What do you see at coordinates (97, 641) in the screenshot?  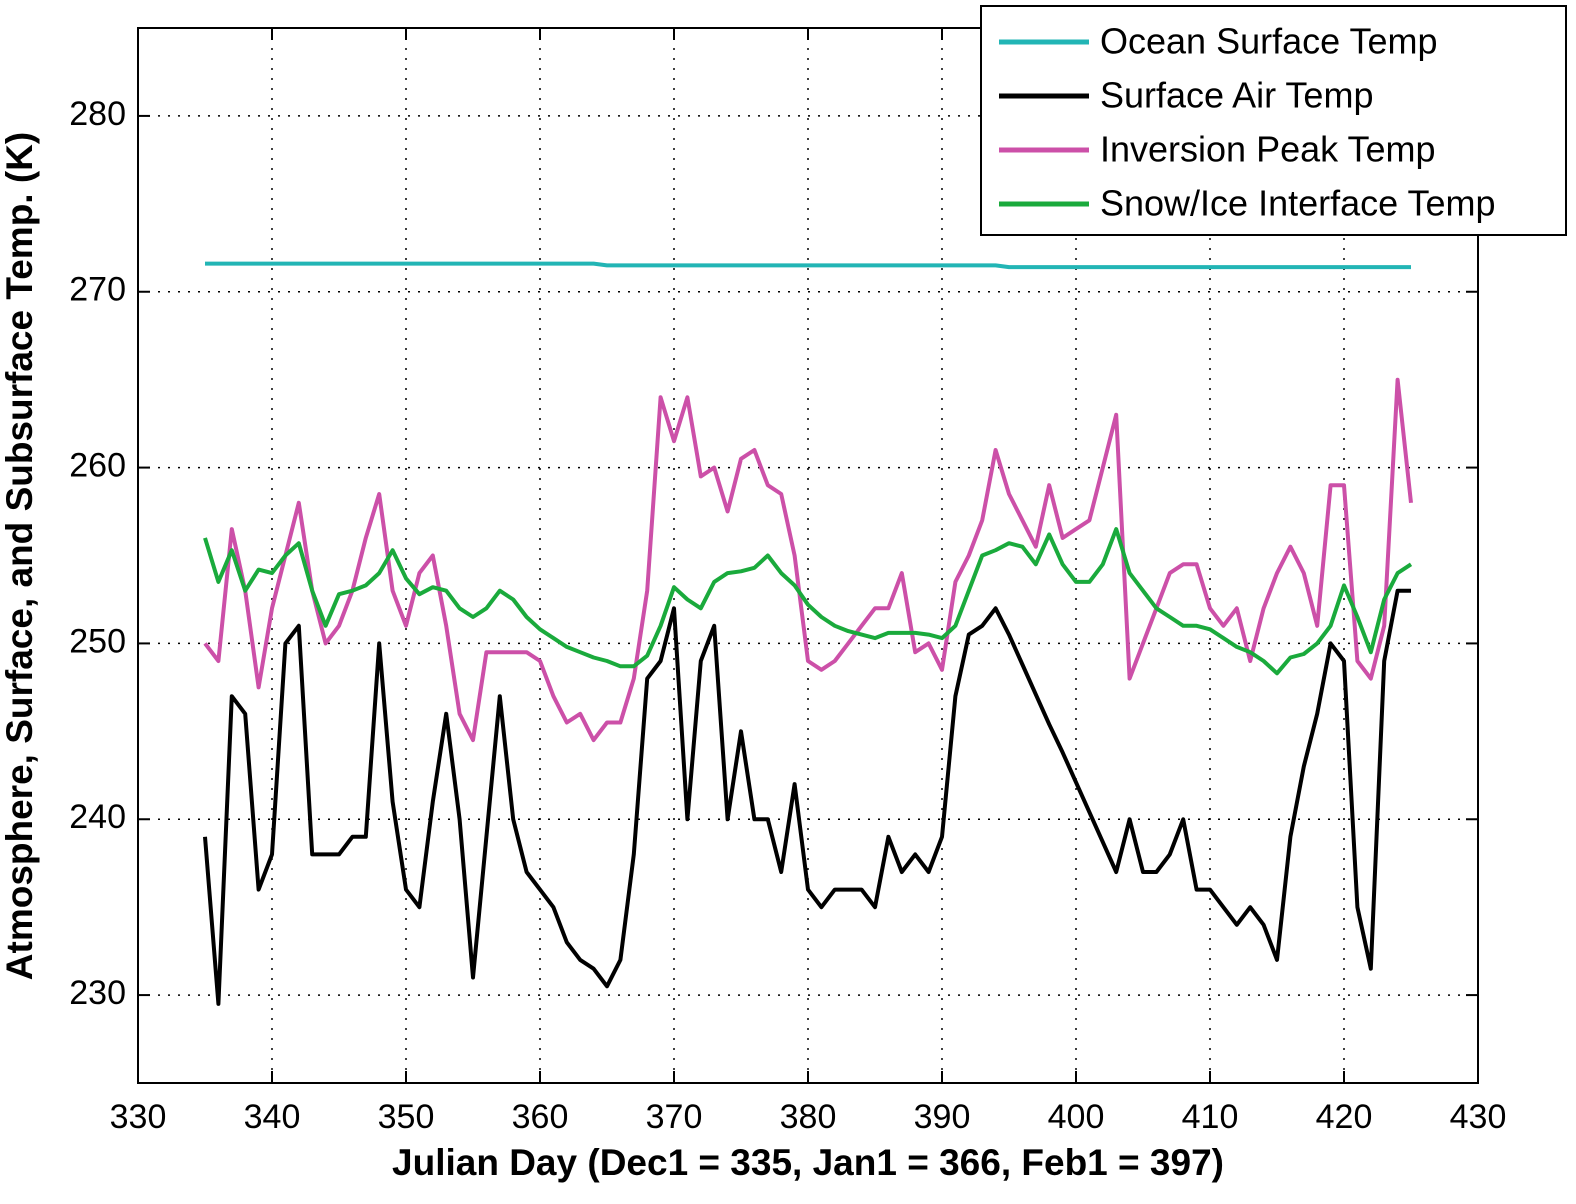 I see `y-tick-label: 250` at bounding box center [97, 641].